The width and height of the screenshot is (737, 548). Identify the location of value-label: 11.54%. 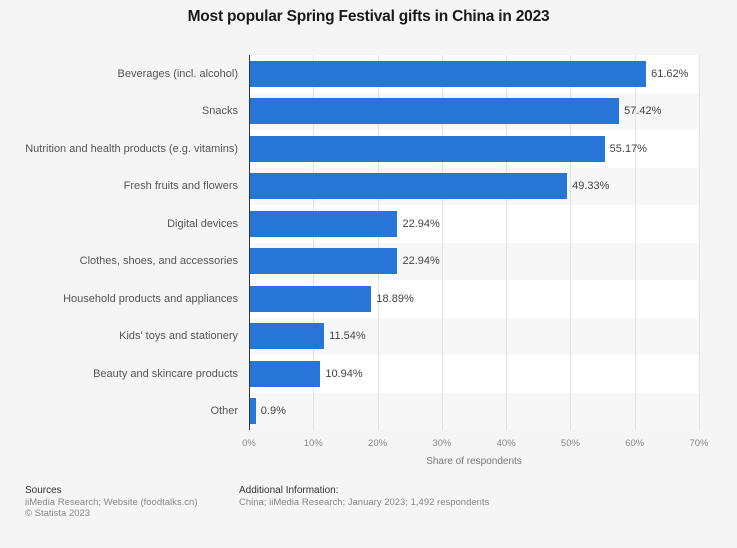
(347, 336).